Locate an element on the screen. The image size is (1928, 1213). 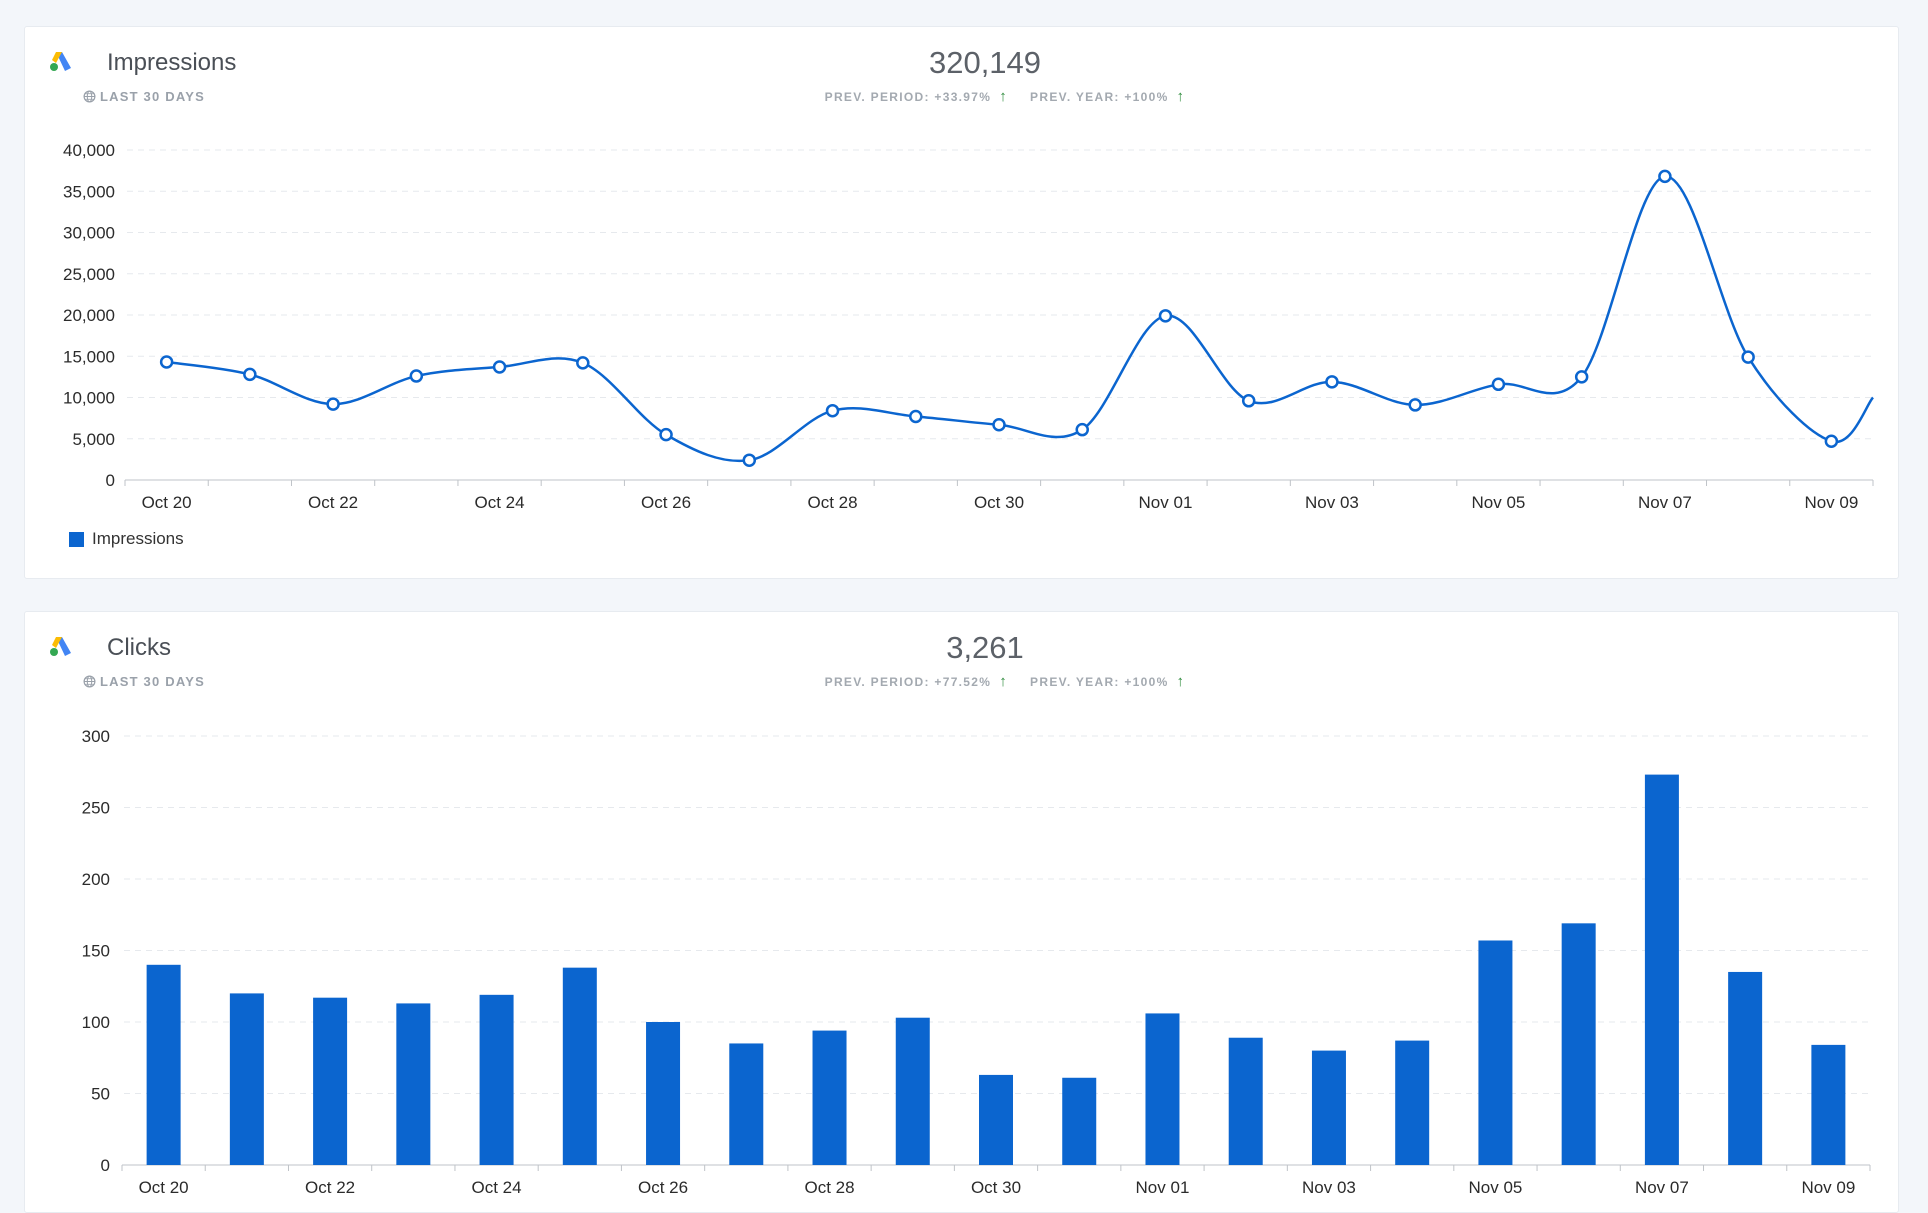
y-tick-label: 15,000 is located at coordinates (89, 356).